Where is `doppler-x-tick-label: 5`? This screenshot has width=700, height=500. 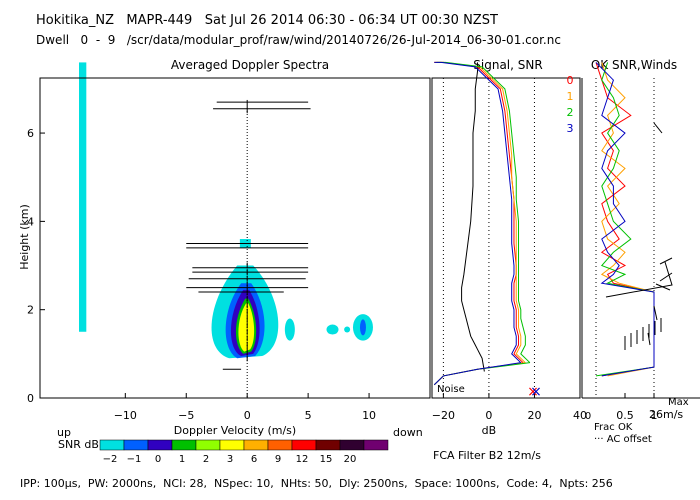 doppler-x-tick-label: 5 is located at coordinates (308, 415).